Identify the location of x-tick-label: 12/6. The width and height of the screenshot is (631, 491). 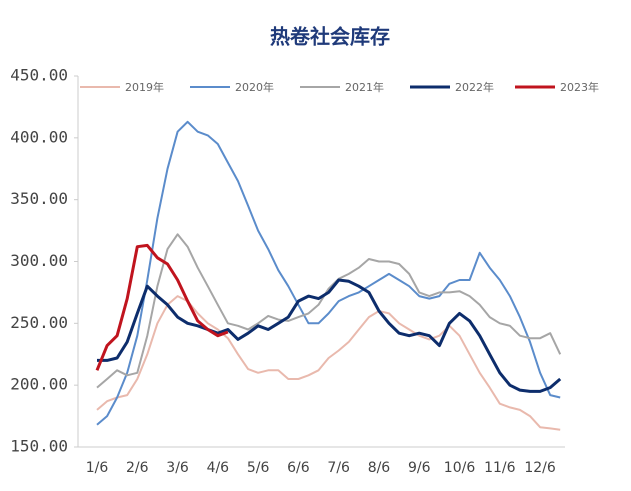
(540, 468).